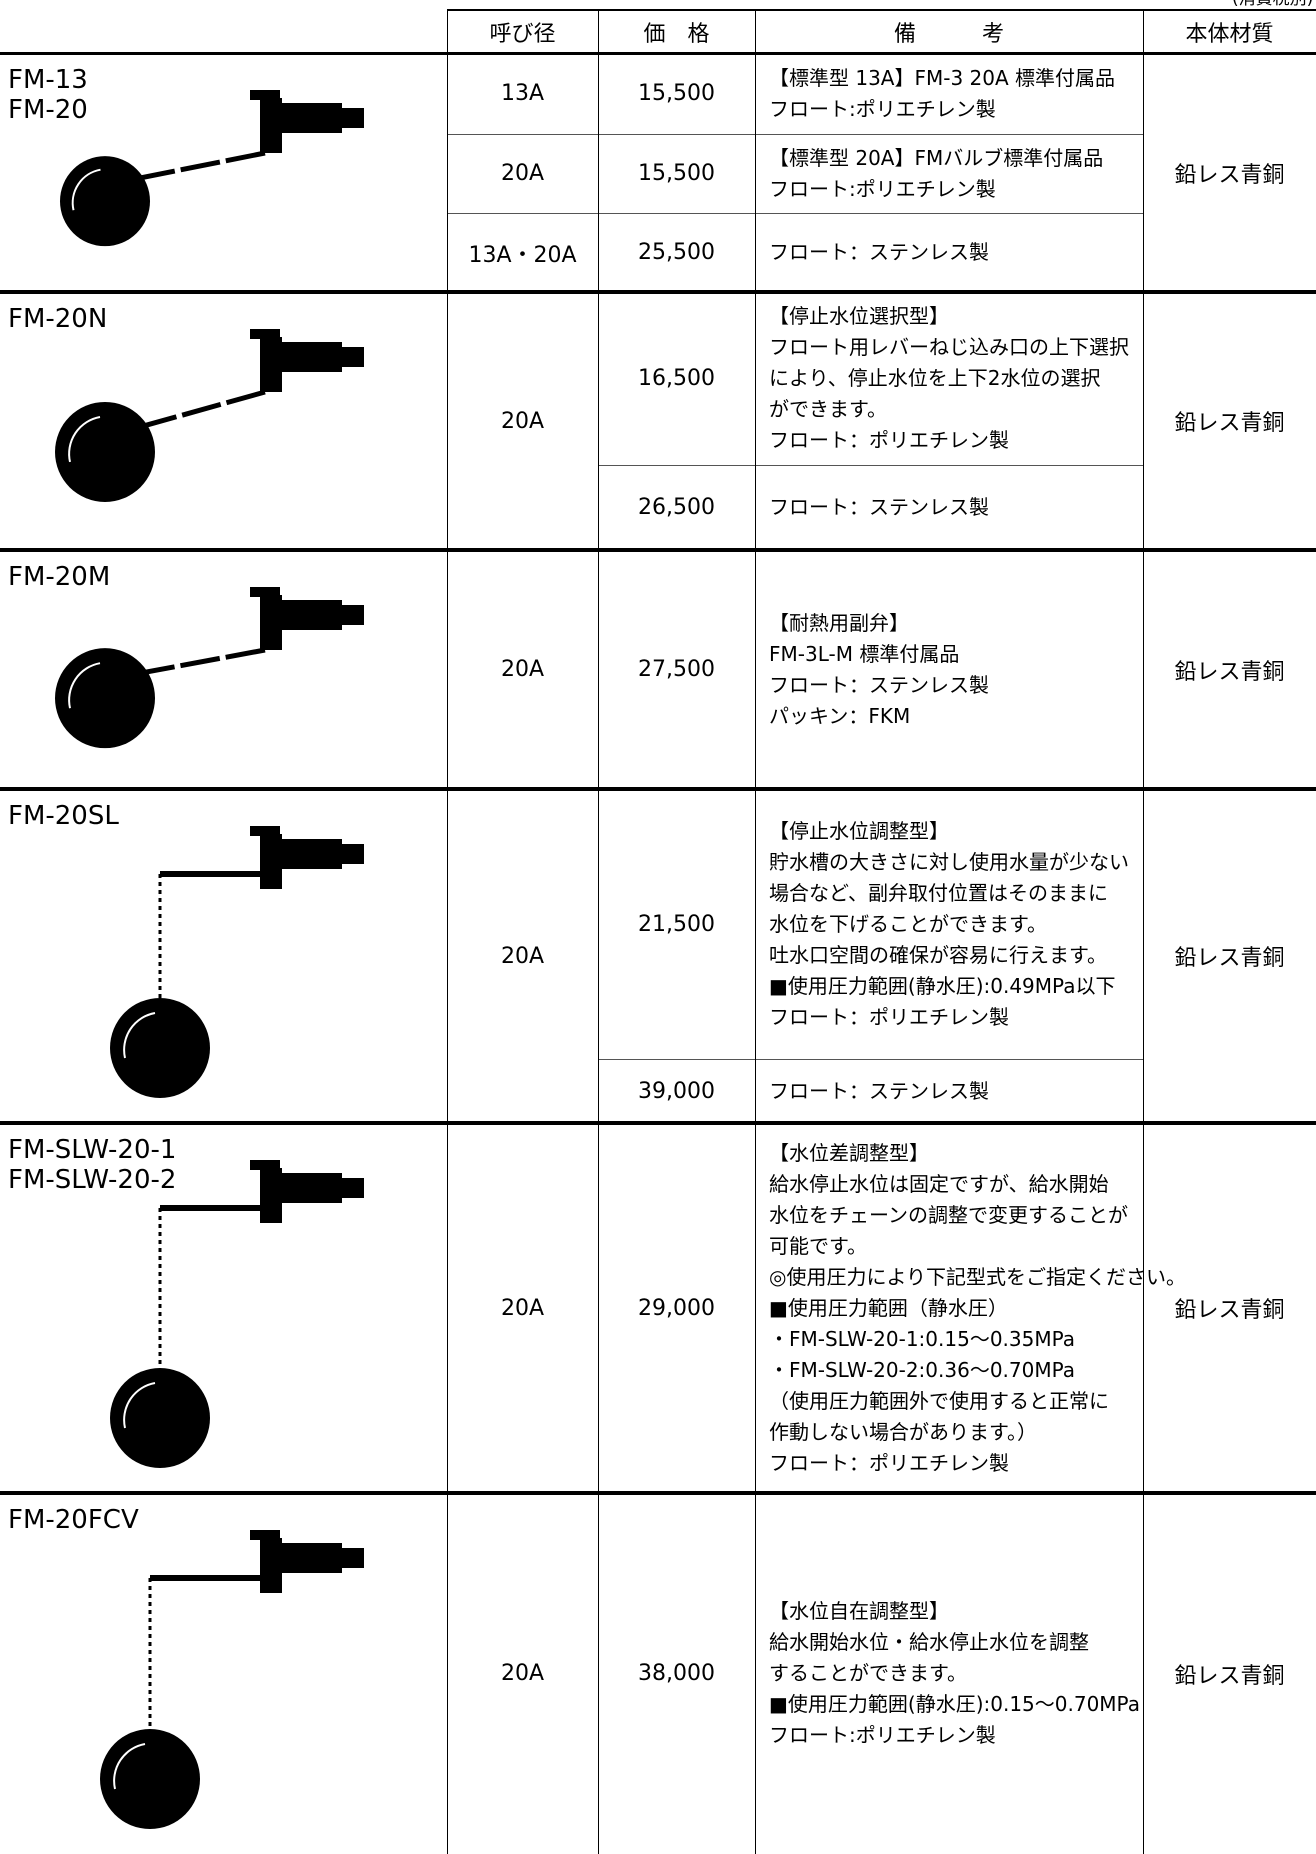 The height and width of the screenshot is (1854, 1316). Describe the element at coordinates (522, 93) in the screenshot. I see `size: 13A` at that location.